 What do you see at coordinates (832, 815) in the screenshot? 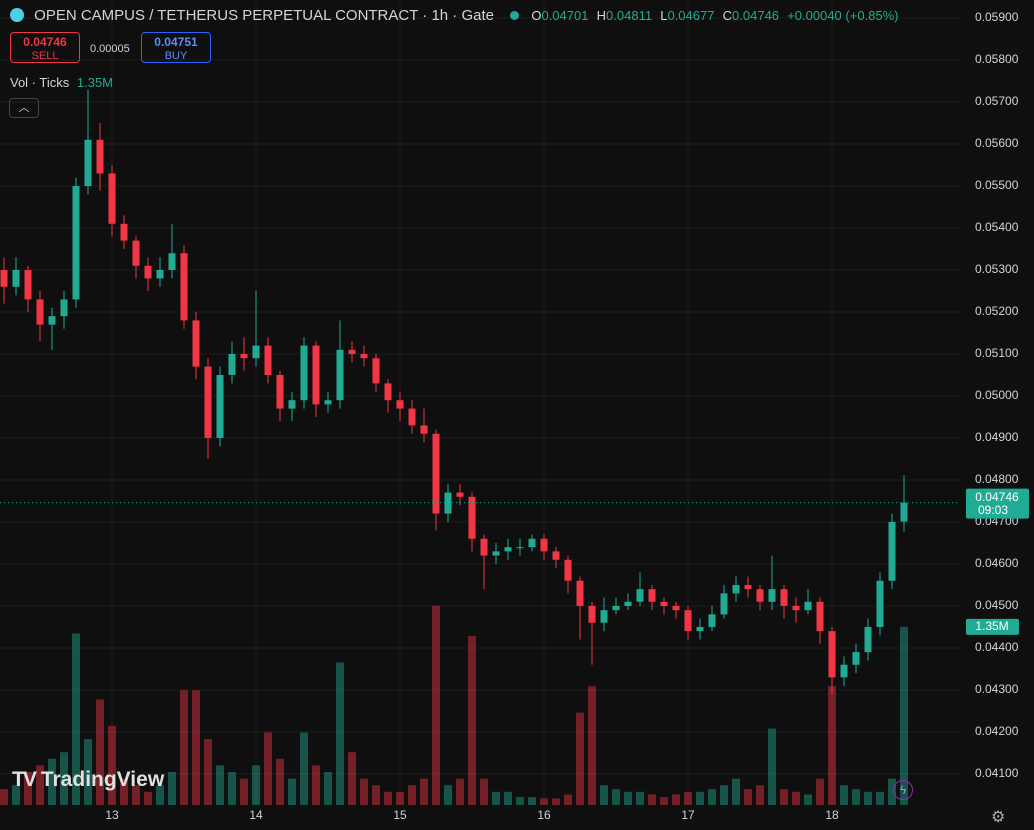
I see `x-tick-label: 18` at bounding box center [832, 815].